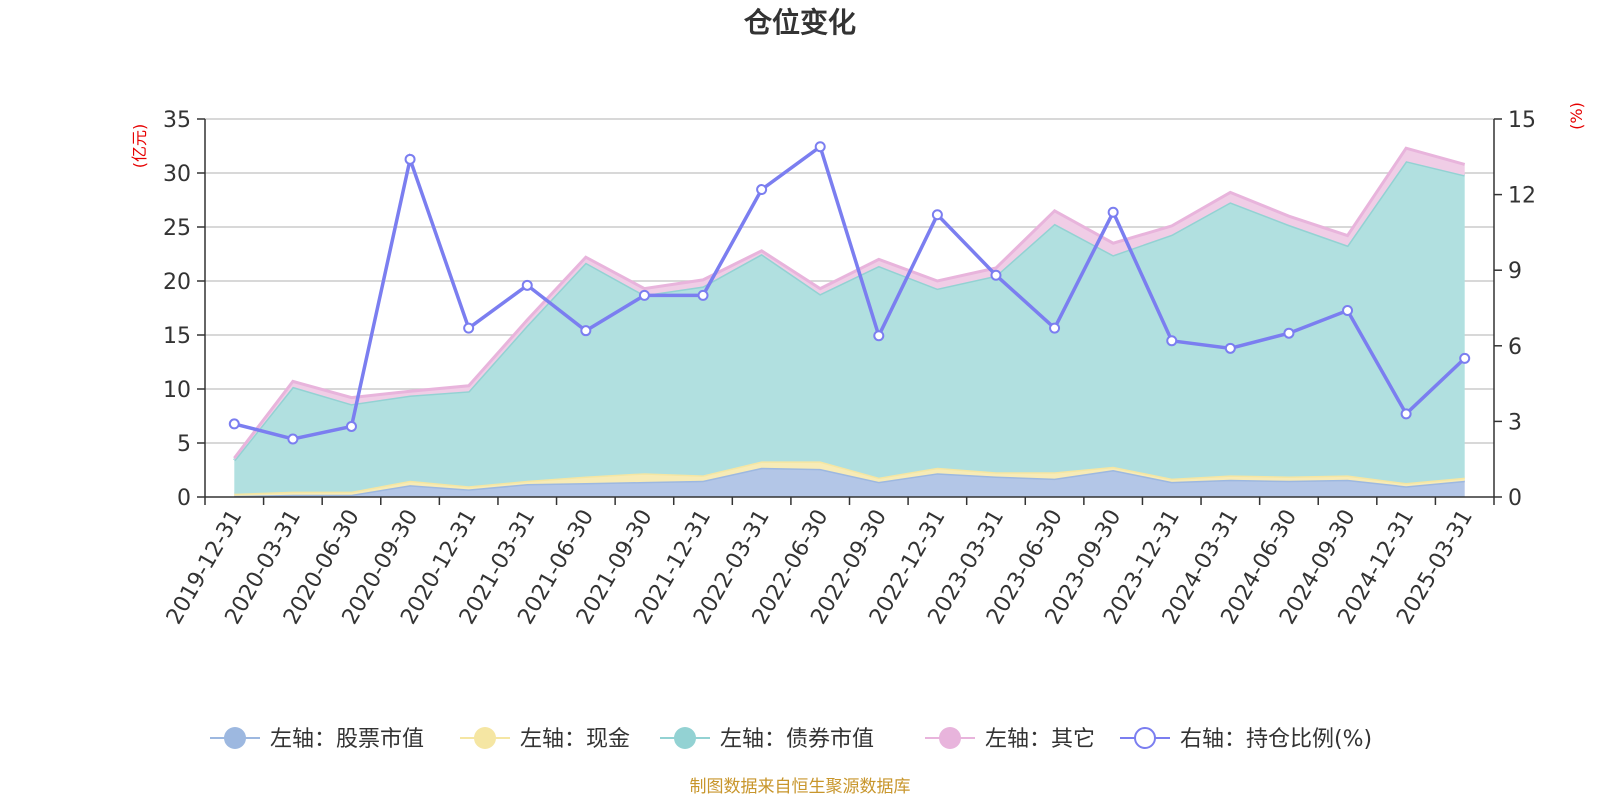 The width and height of the screenshot is (1600, 800). I want to click on left-axis-tick-label: 5, so click(184, 444).